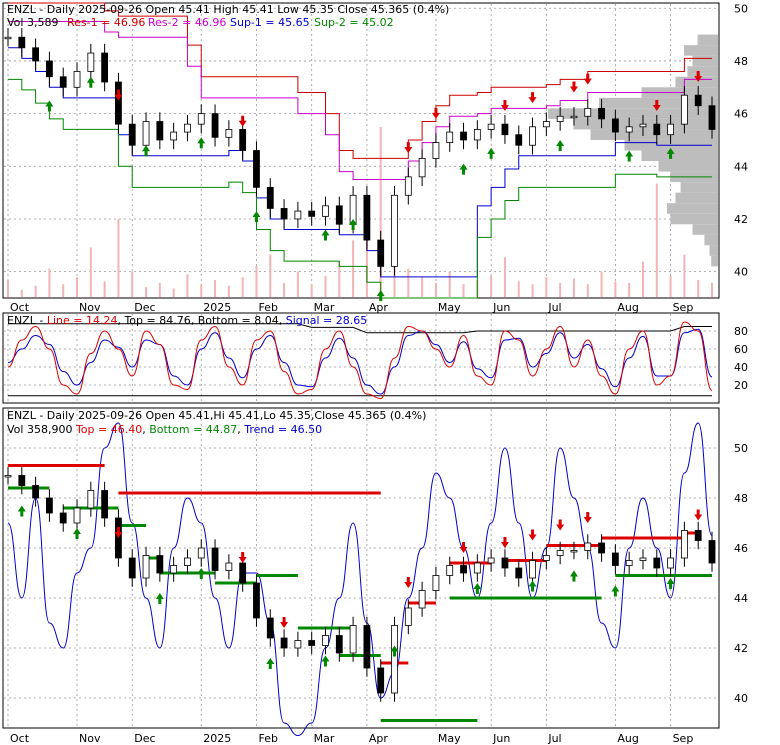 The image size is (780, 745). What do you see at coordinates (741, 367) in the screenshot?
I see `stoch-y-tick: 40` at bounding box center [741, 367].